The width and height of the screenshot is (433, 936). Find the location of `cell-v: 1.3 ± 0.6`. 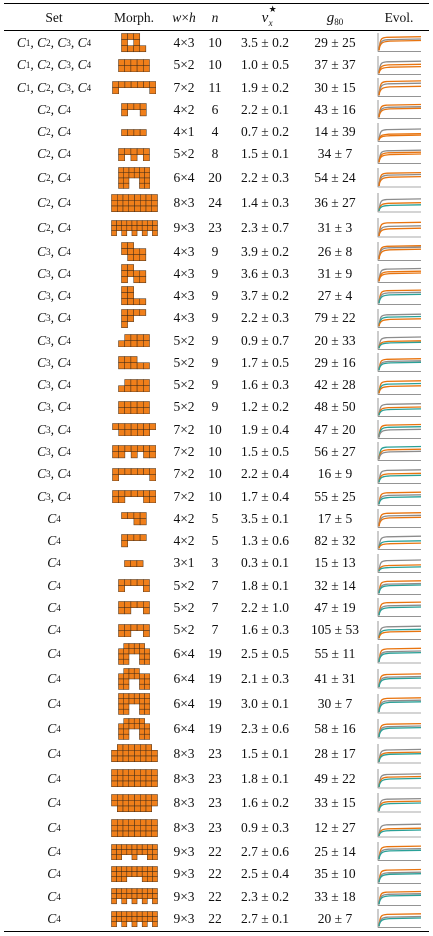

cell-v: 1.3 ± 0.6 is located at coordinates (265, 541).